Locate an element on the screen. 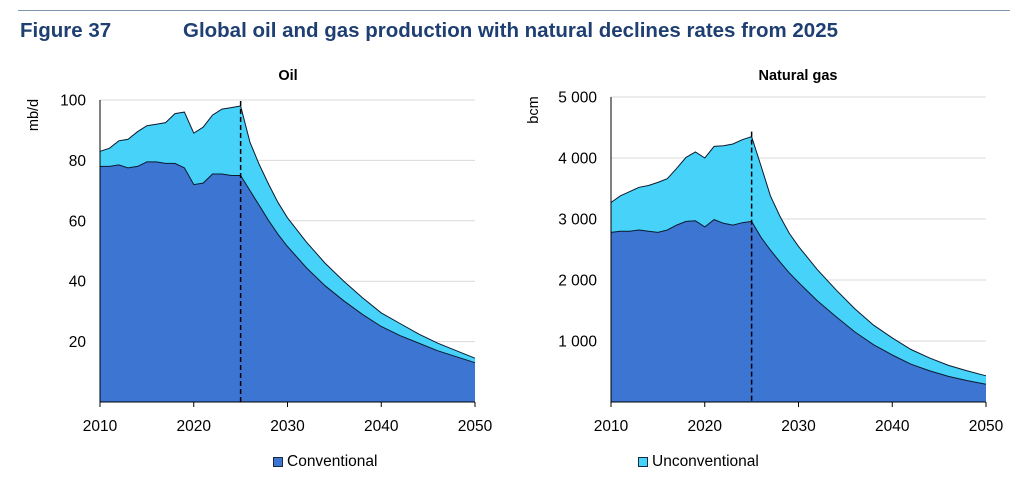  title-rule is located at coordinates (514, 10).